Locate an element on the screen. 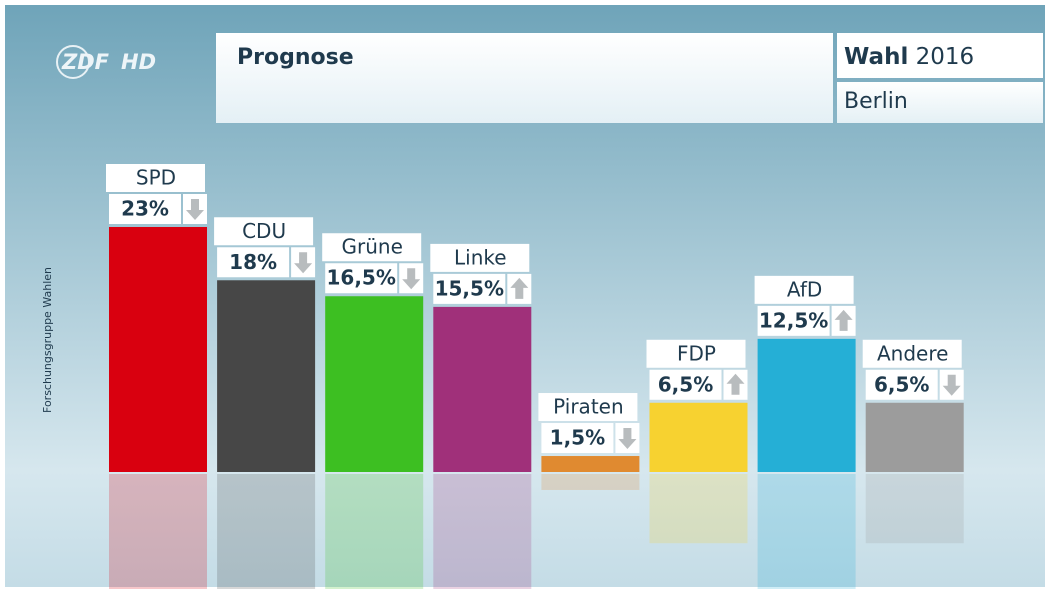  category-label: FDP is located at coordinates (696, 353).